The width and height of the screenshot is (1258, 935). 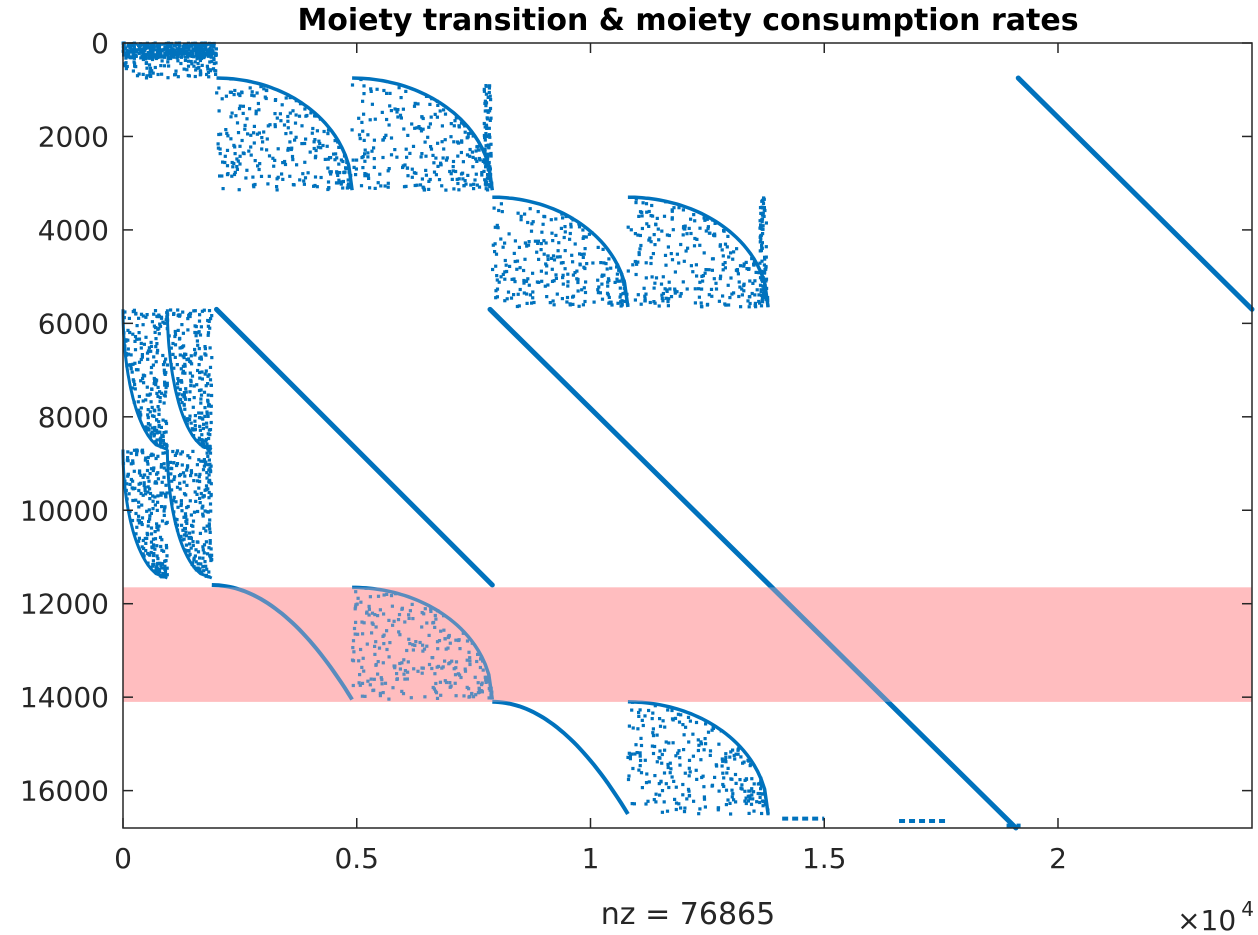 I want to click on fan-block-0-edge, so click(x=285, y=133).